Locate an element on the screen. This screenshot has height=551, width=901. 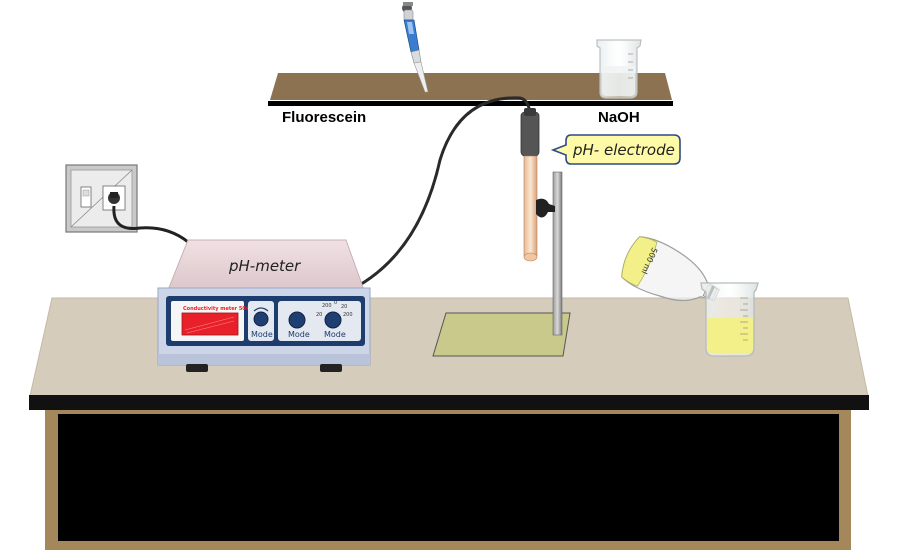
micropipette is located at coordinates (415, 47).